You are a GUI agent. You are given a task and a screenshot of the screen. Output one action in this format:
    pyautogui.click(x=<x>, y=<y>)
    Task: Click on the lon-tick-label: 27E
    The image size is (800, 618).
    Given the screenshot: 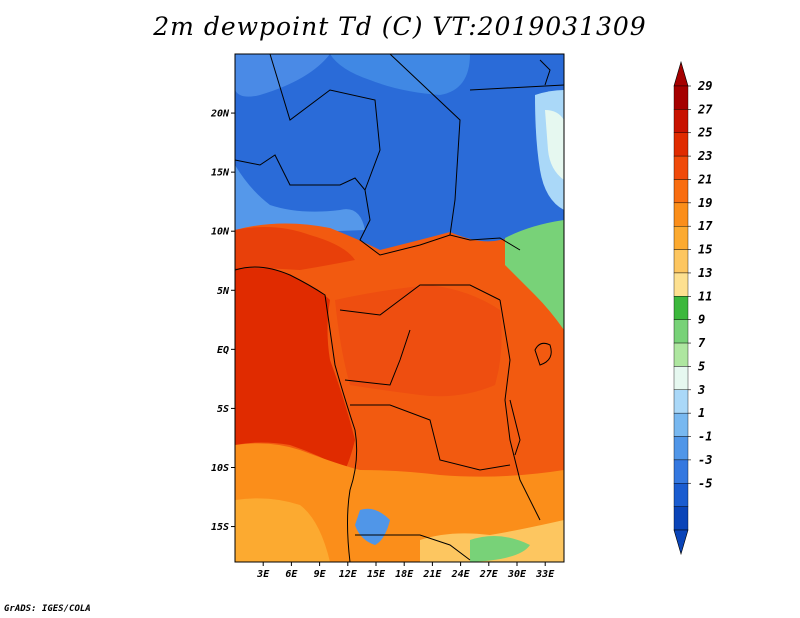 What is the action you would take?
    pyautogui.click(x=489, y=574)
    